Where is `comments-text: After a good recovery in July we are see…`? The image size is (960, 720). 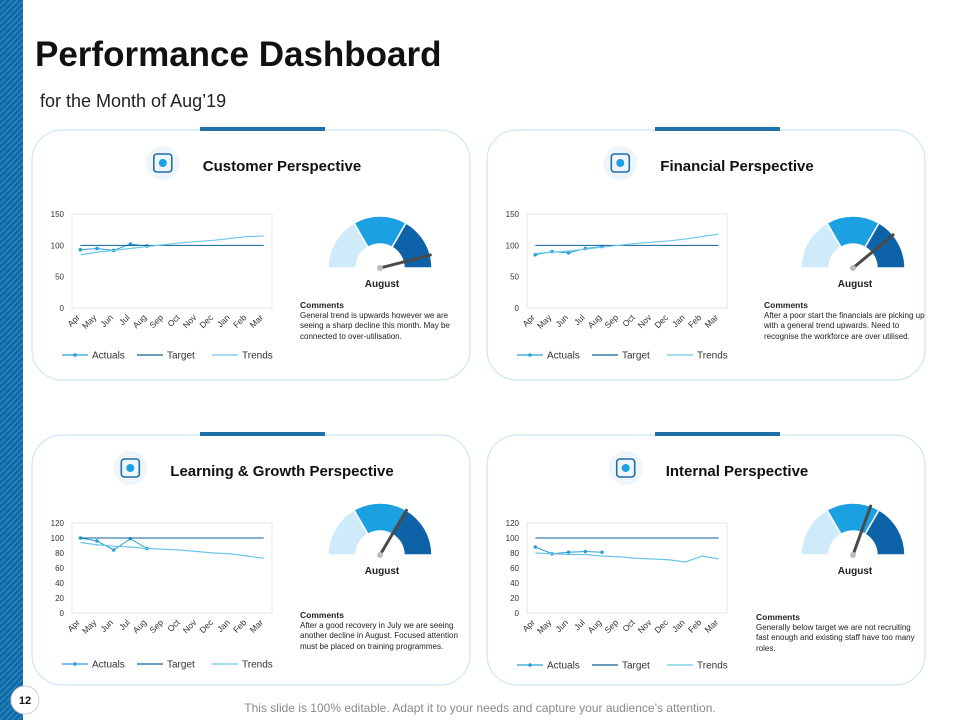 comments-text: After a good recovery in July we are see… is located at coordinates (379, 635).